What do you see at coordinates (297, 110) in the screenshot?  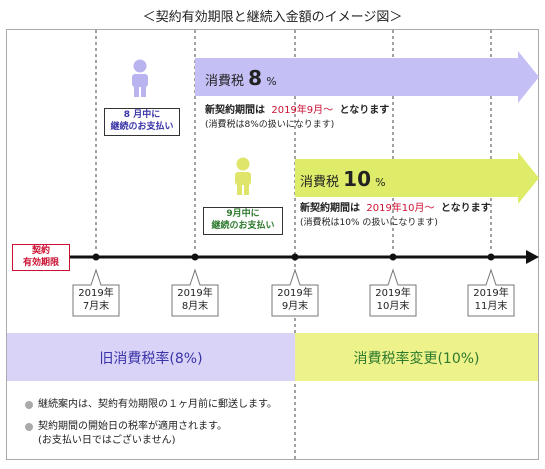 I see `tax-8-period-line: 新契約期間は 2019年9月～ となります` at bounding box center [297, 110].